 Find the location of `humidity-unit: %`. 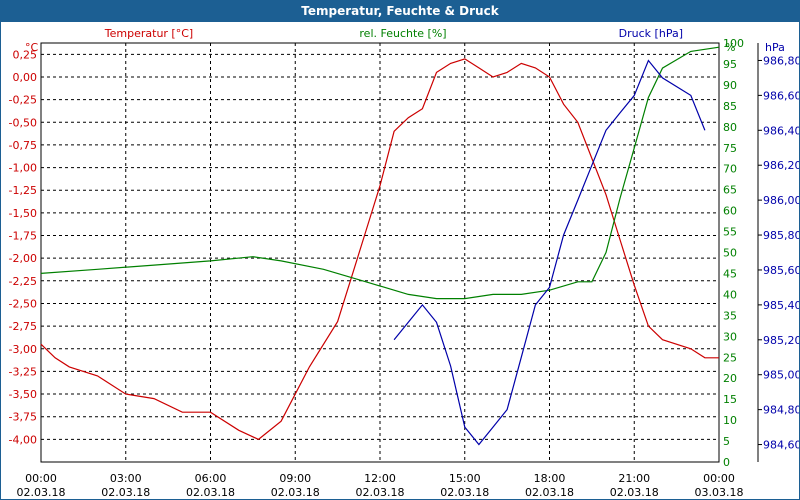

humidity-unit: % is located at coordinates (730, 47).